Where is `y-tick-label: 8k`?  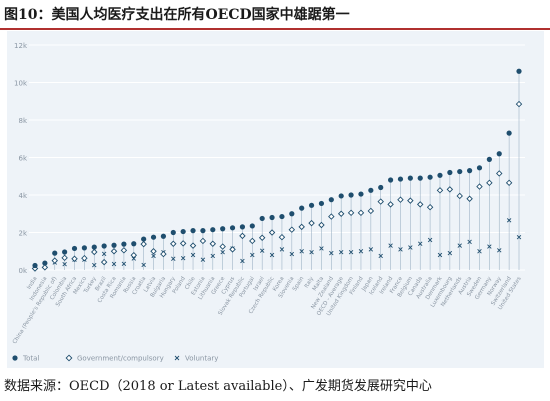
y-tick-label: 8k is located at coordinates (22, 121).